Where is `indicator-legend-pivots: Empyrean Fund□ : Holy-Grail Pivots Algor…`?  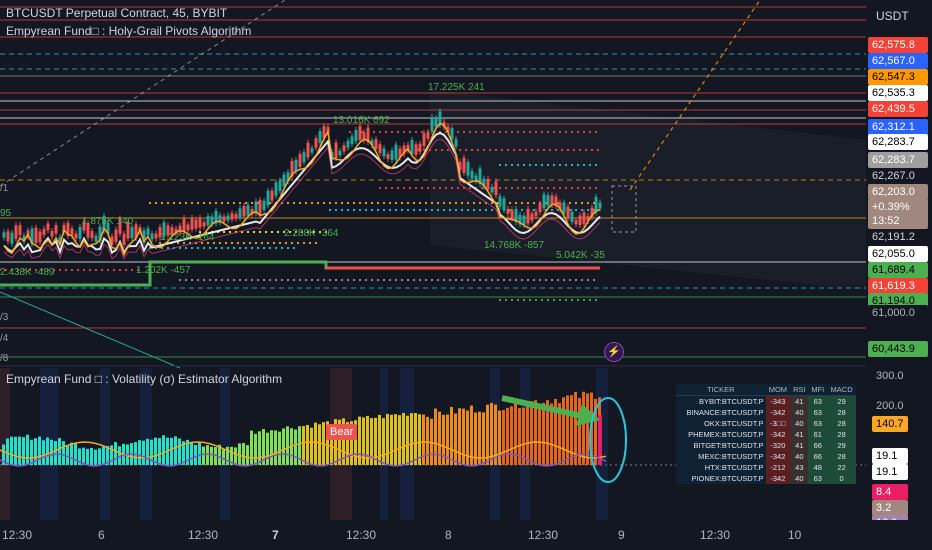 indicator-legend-pivots: Empyrean Fund□ : Holy-Grail Pivots Algor… is located at coordinates (129, 31).